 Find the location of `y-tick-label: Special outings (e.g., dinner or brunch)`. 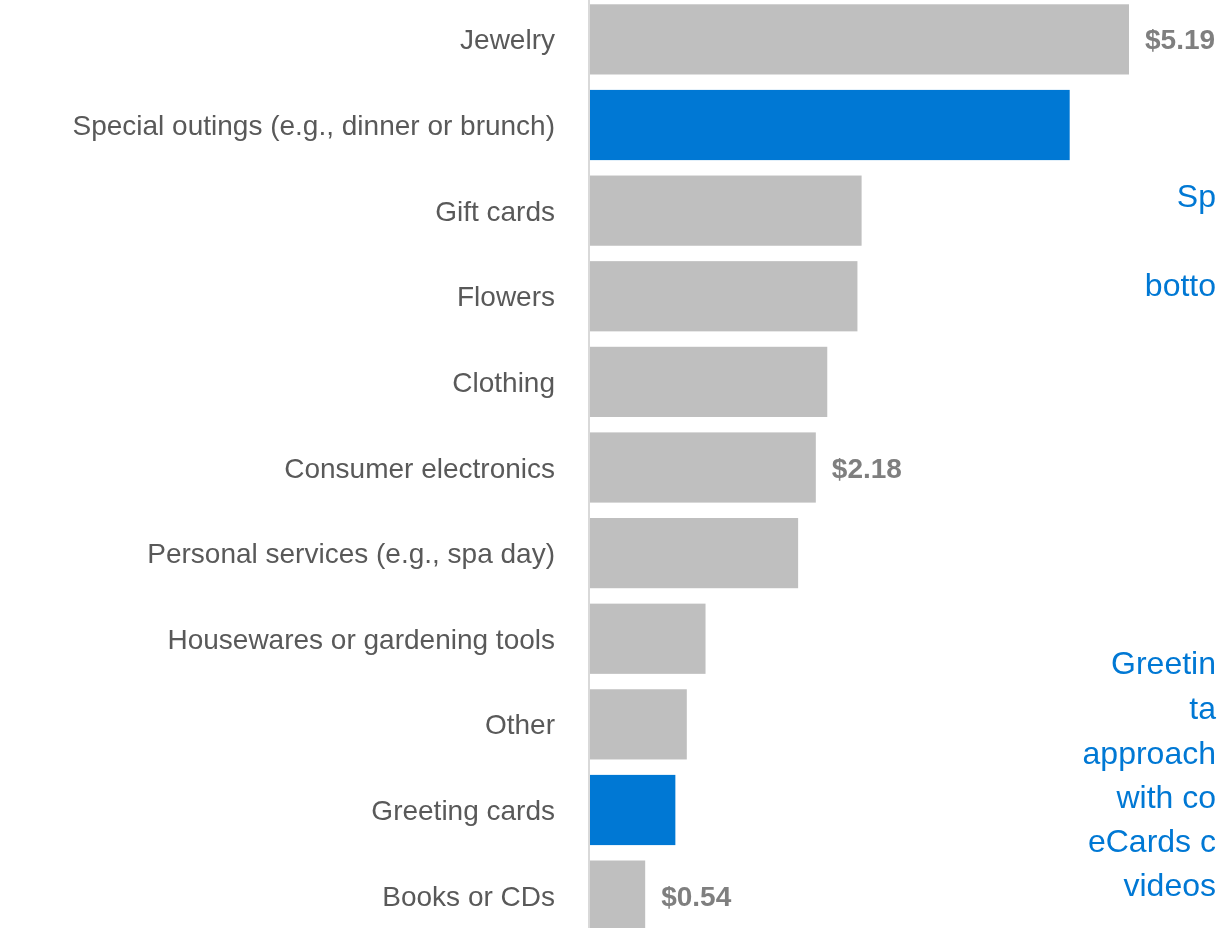

y-tick-label: Special outings (e.g., dinner or brunch) is located at coordinates (313, 126).